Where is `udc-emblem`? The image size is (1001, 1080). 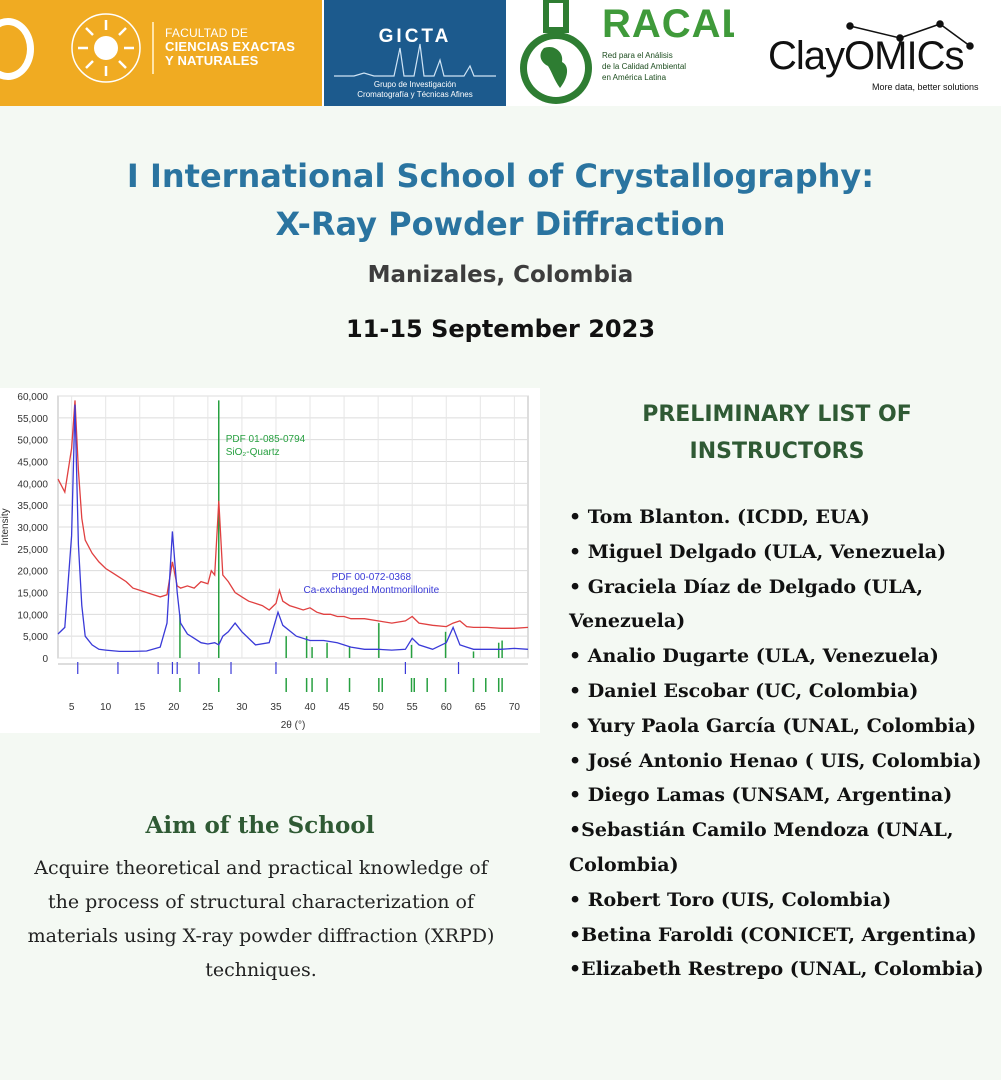
udc-emblem is located at coordinates (17, 49).